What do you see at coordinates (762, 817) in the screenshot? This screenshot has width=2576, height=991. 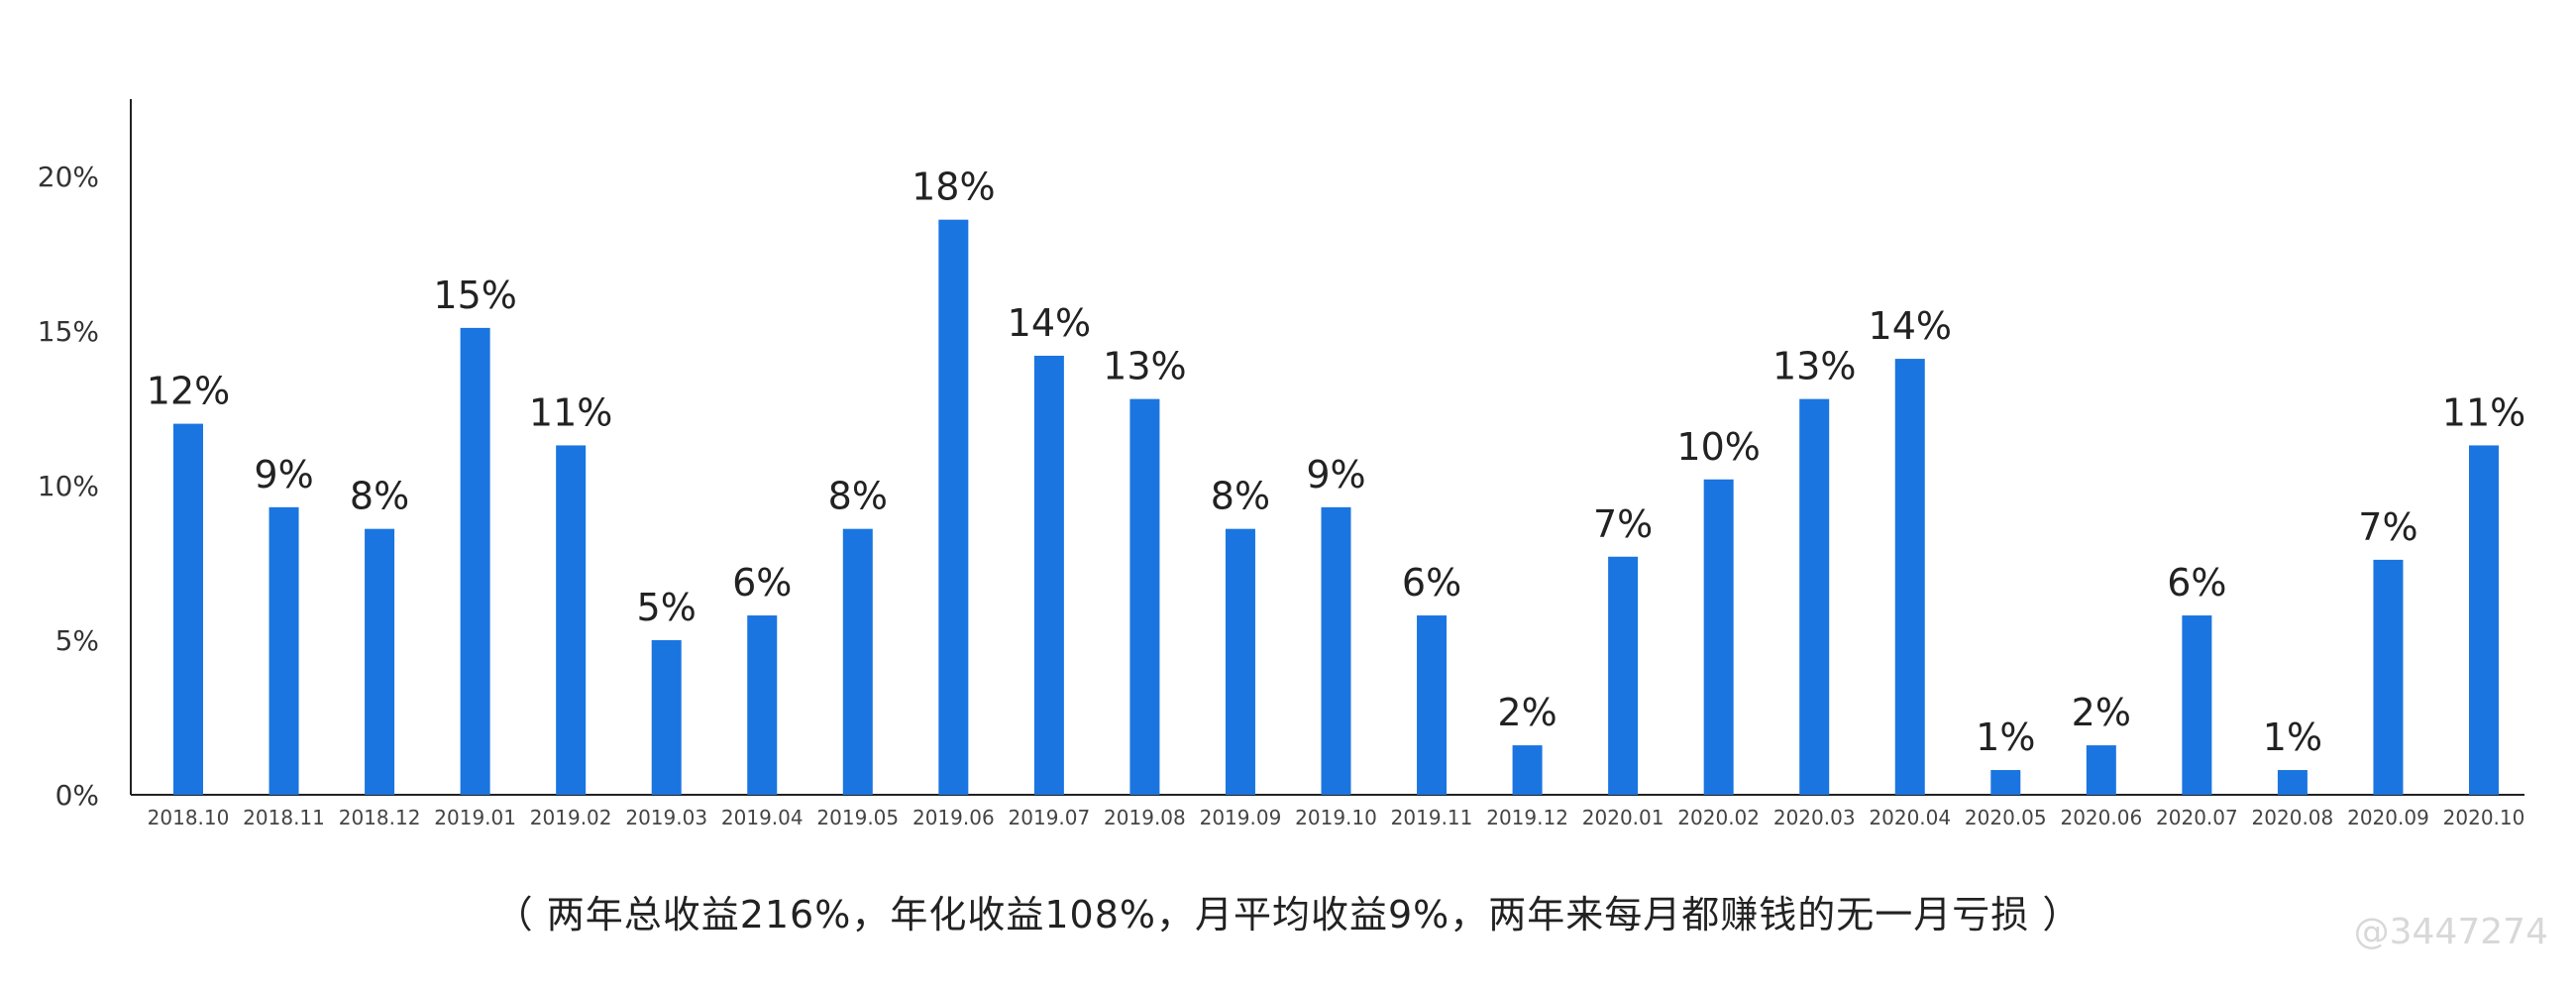 I see `x-tick-label: 2019.04` at bounding box center [762, 817].